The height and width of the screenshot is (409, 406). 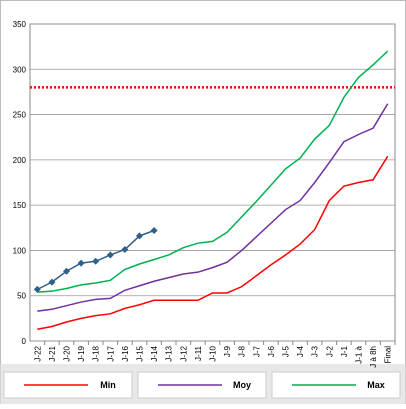 I want to click on x-tick-label: J-9, so click(x=227, y=351).